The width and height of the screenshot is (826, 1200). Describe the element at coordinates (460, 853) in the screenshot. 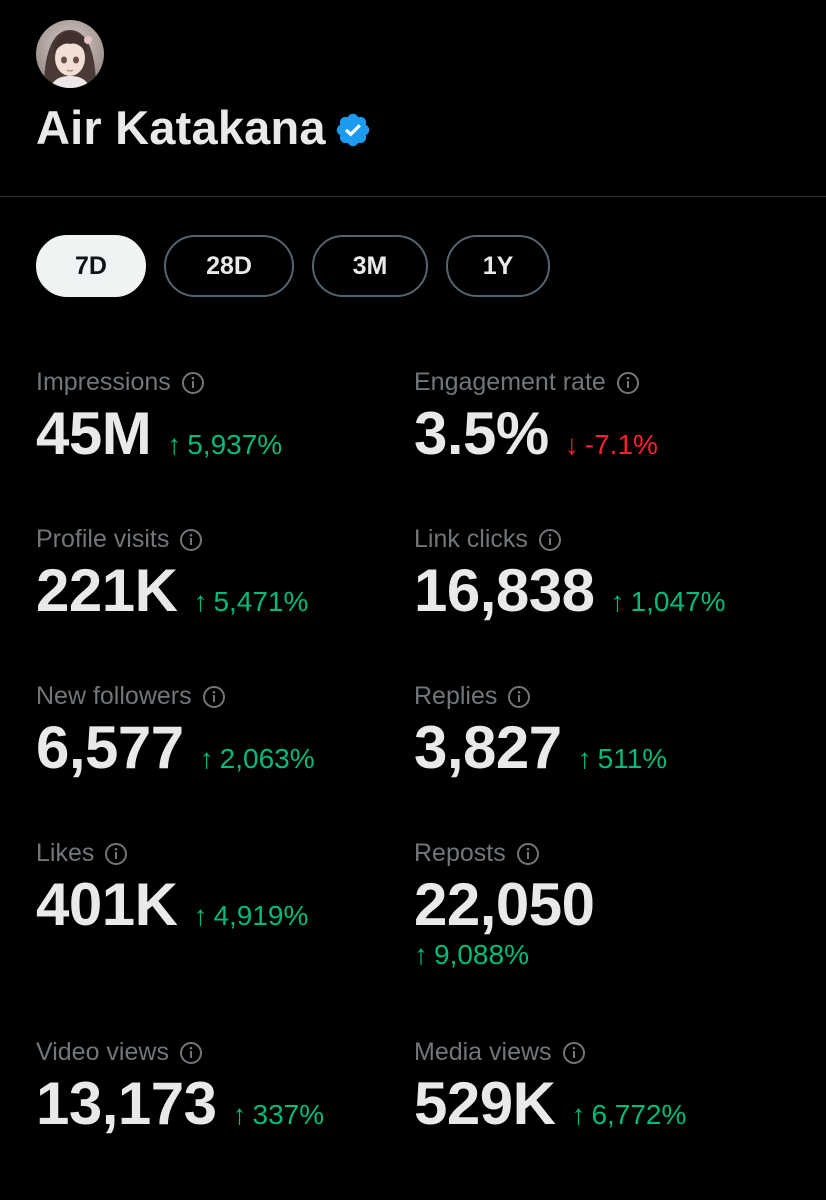

I see `metric-label: Reposts` at that location.